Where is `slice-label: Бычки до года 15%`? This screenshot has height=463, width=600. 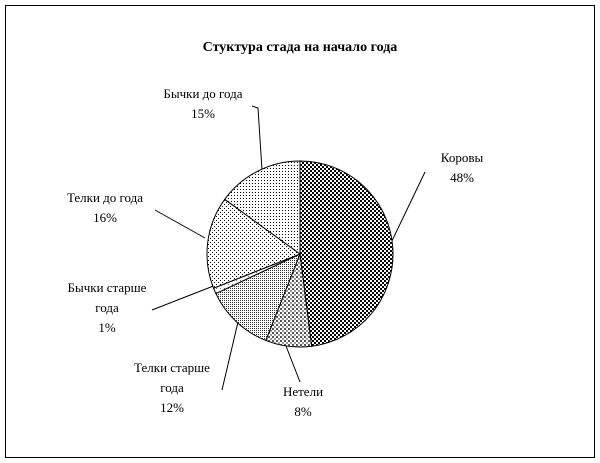 slice-label: Бычки до года 15% is located at coordinates (203, 104).